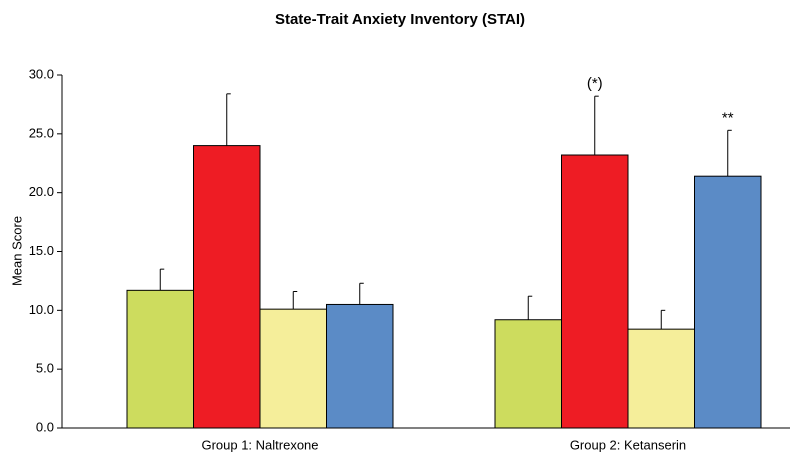 The height and width of the screenshot is (454, 798). Describe the element at coordinates (628, 444) in the screenshot. I see `x-tick-label: Group 2: Ketanserin` at that location.